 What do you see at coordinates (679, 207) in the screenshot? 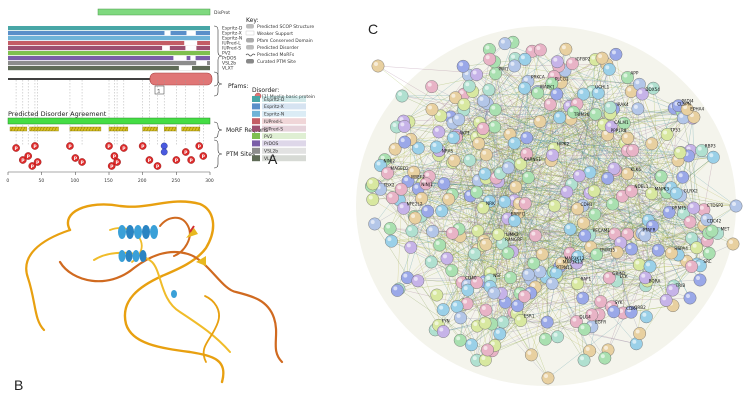
I see `network-node-label: PRMT5` at bounding box center [679, 207].